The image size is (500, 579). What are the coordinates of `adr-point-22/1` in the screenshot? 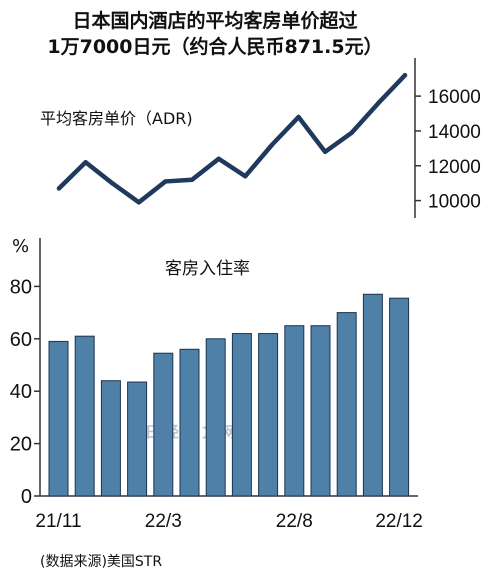 It's located at (112, 183).